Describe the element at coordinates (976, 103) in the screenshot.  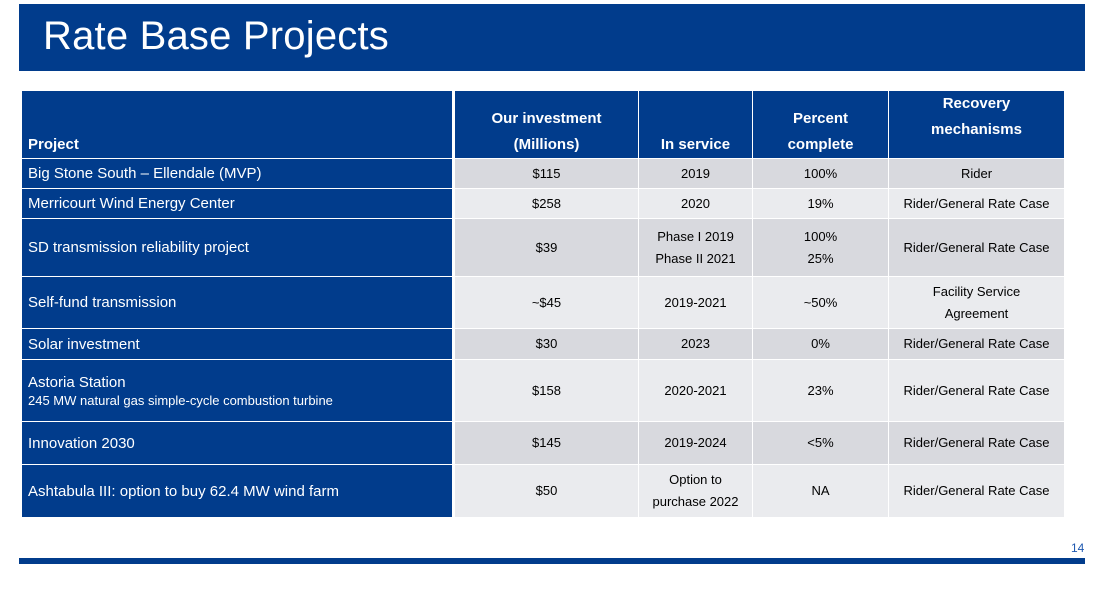
I see `header-recovery-line: Recovery` at that location.